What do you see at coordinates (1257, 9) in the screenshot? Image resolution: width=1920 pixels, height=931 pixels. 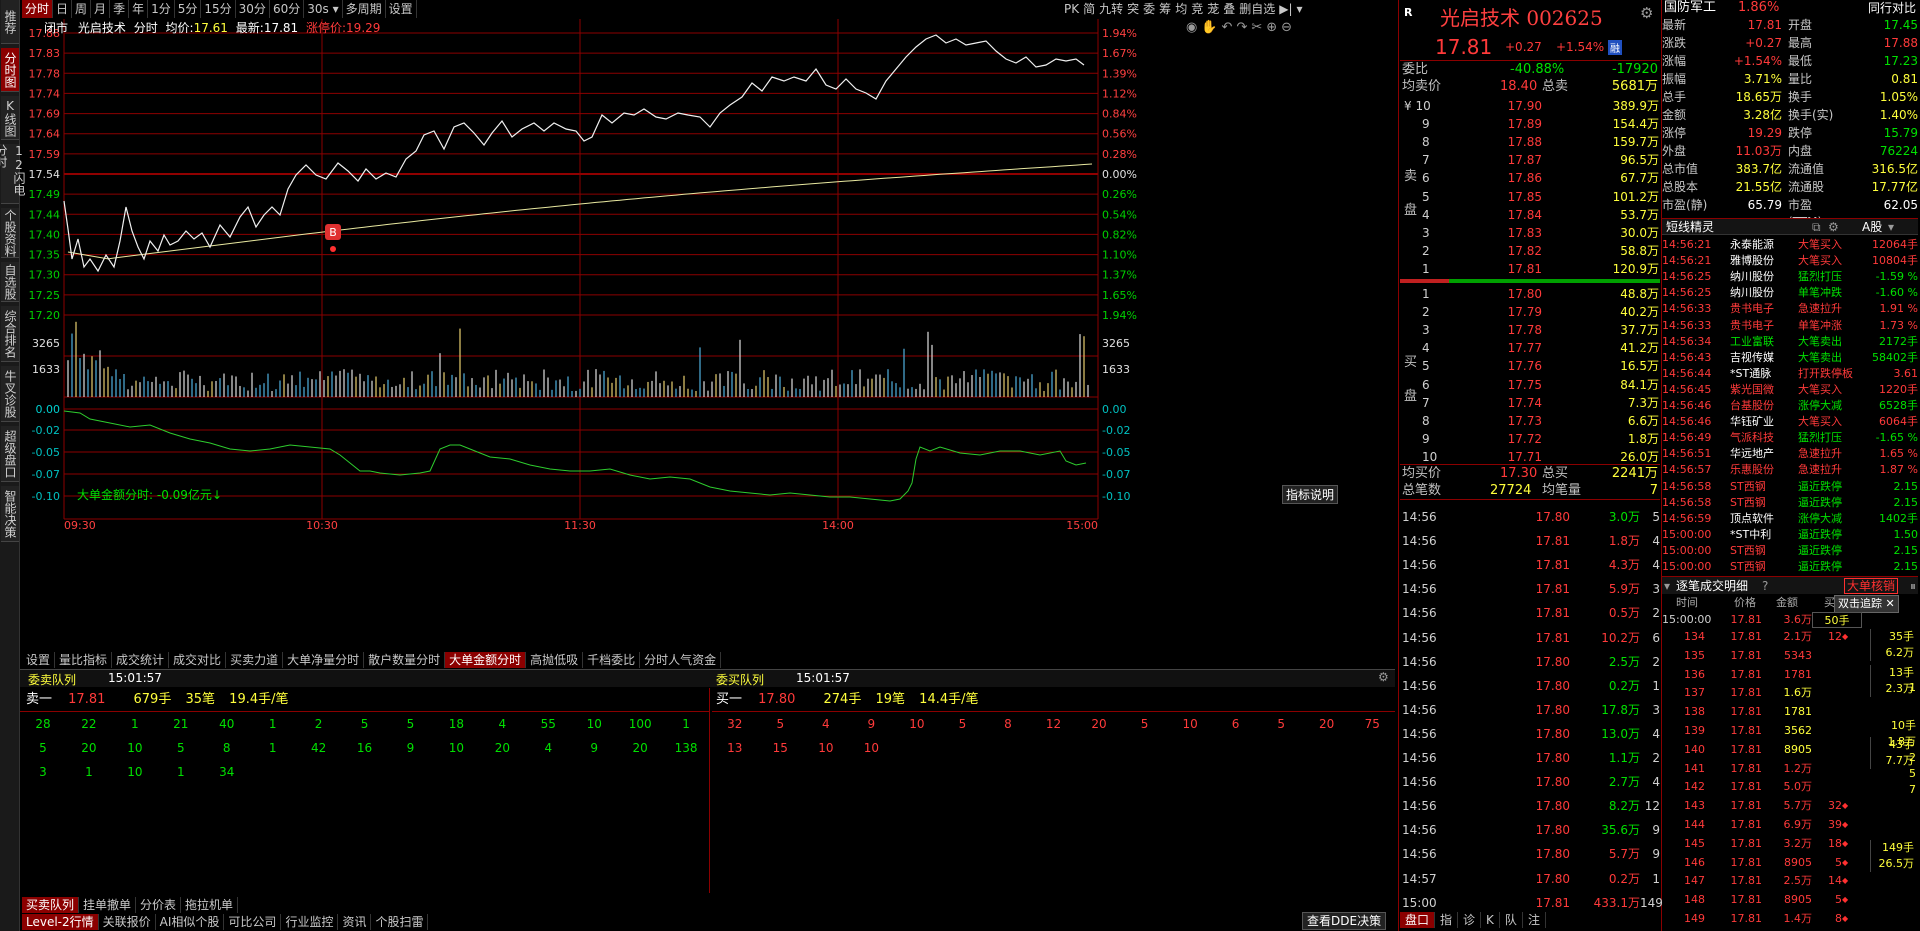 I see `tool-del-watch: 删自选` at bounding box center [1257, 9].